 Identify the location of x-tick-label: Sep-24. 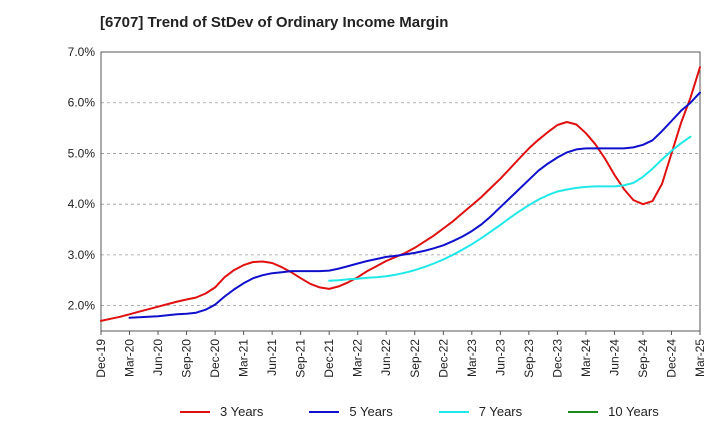
(643, 358).